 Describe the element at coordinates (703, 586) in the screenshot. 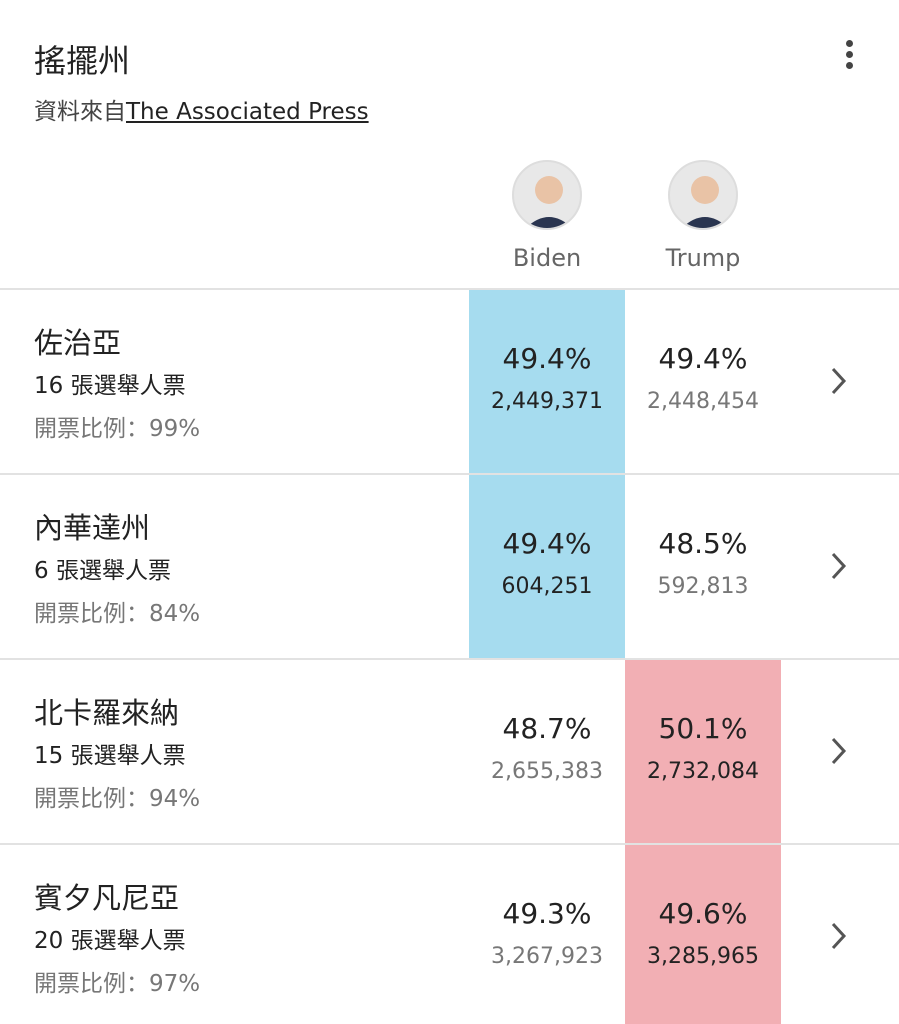

I see `votes: 592,813` at that location.